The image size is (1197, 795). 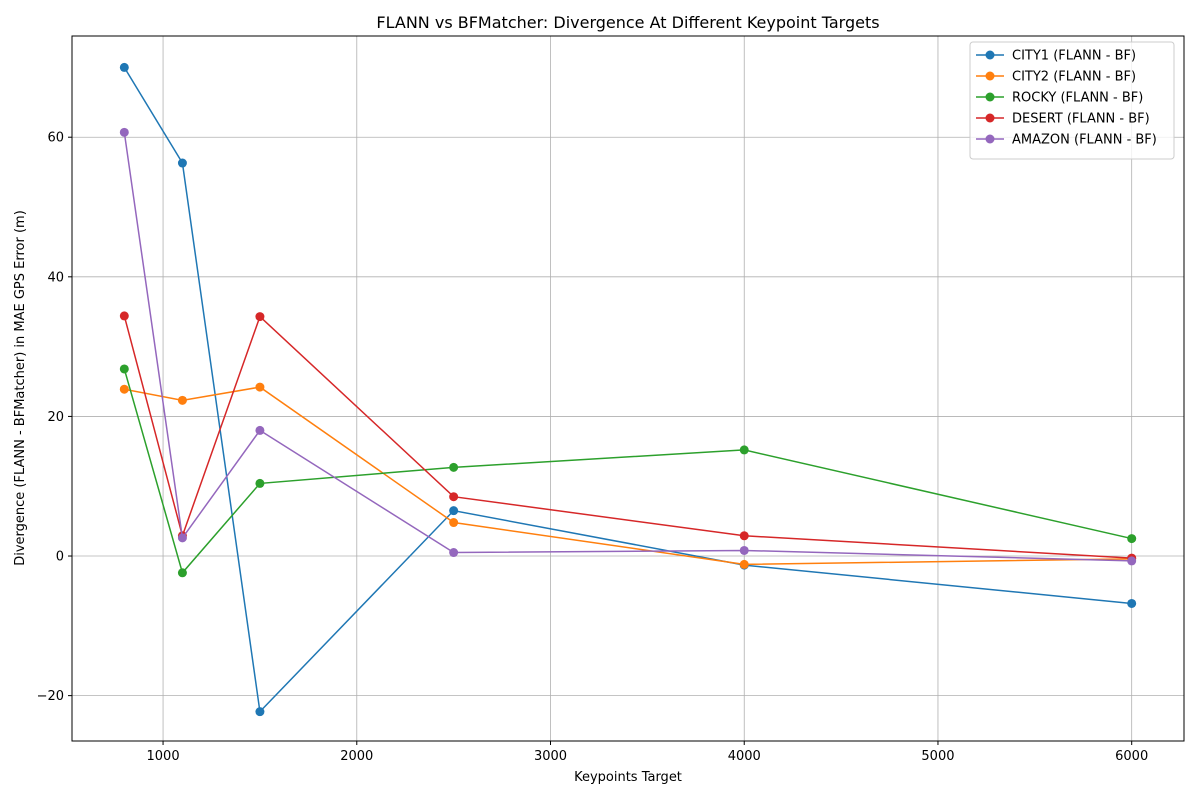 I want to click on legend-box, so click(x=1072, y=100).